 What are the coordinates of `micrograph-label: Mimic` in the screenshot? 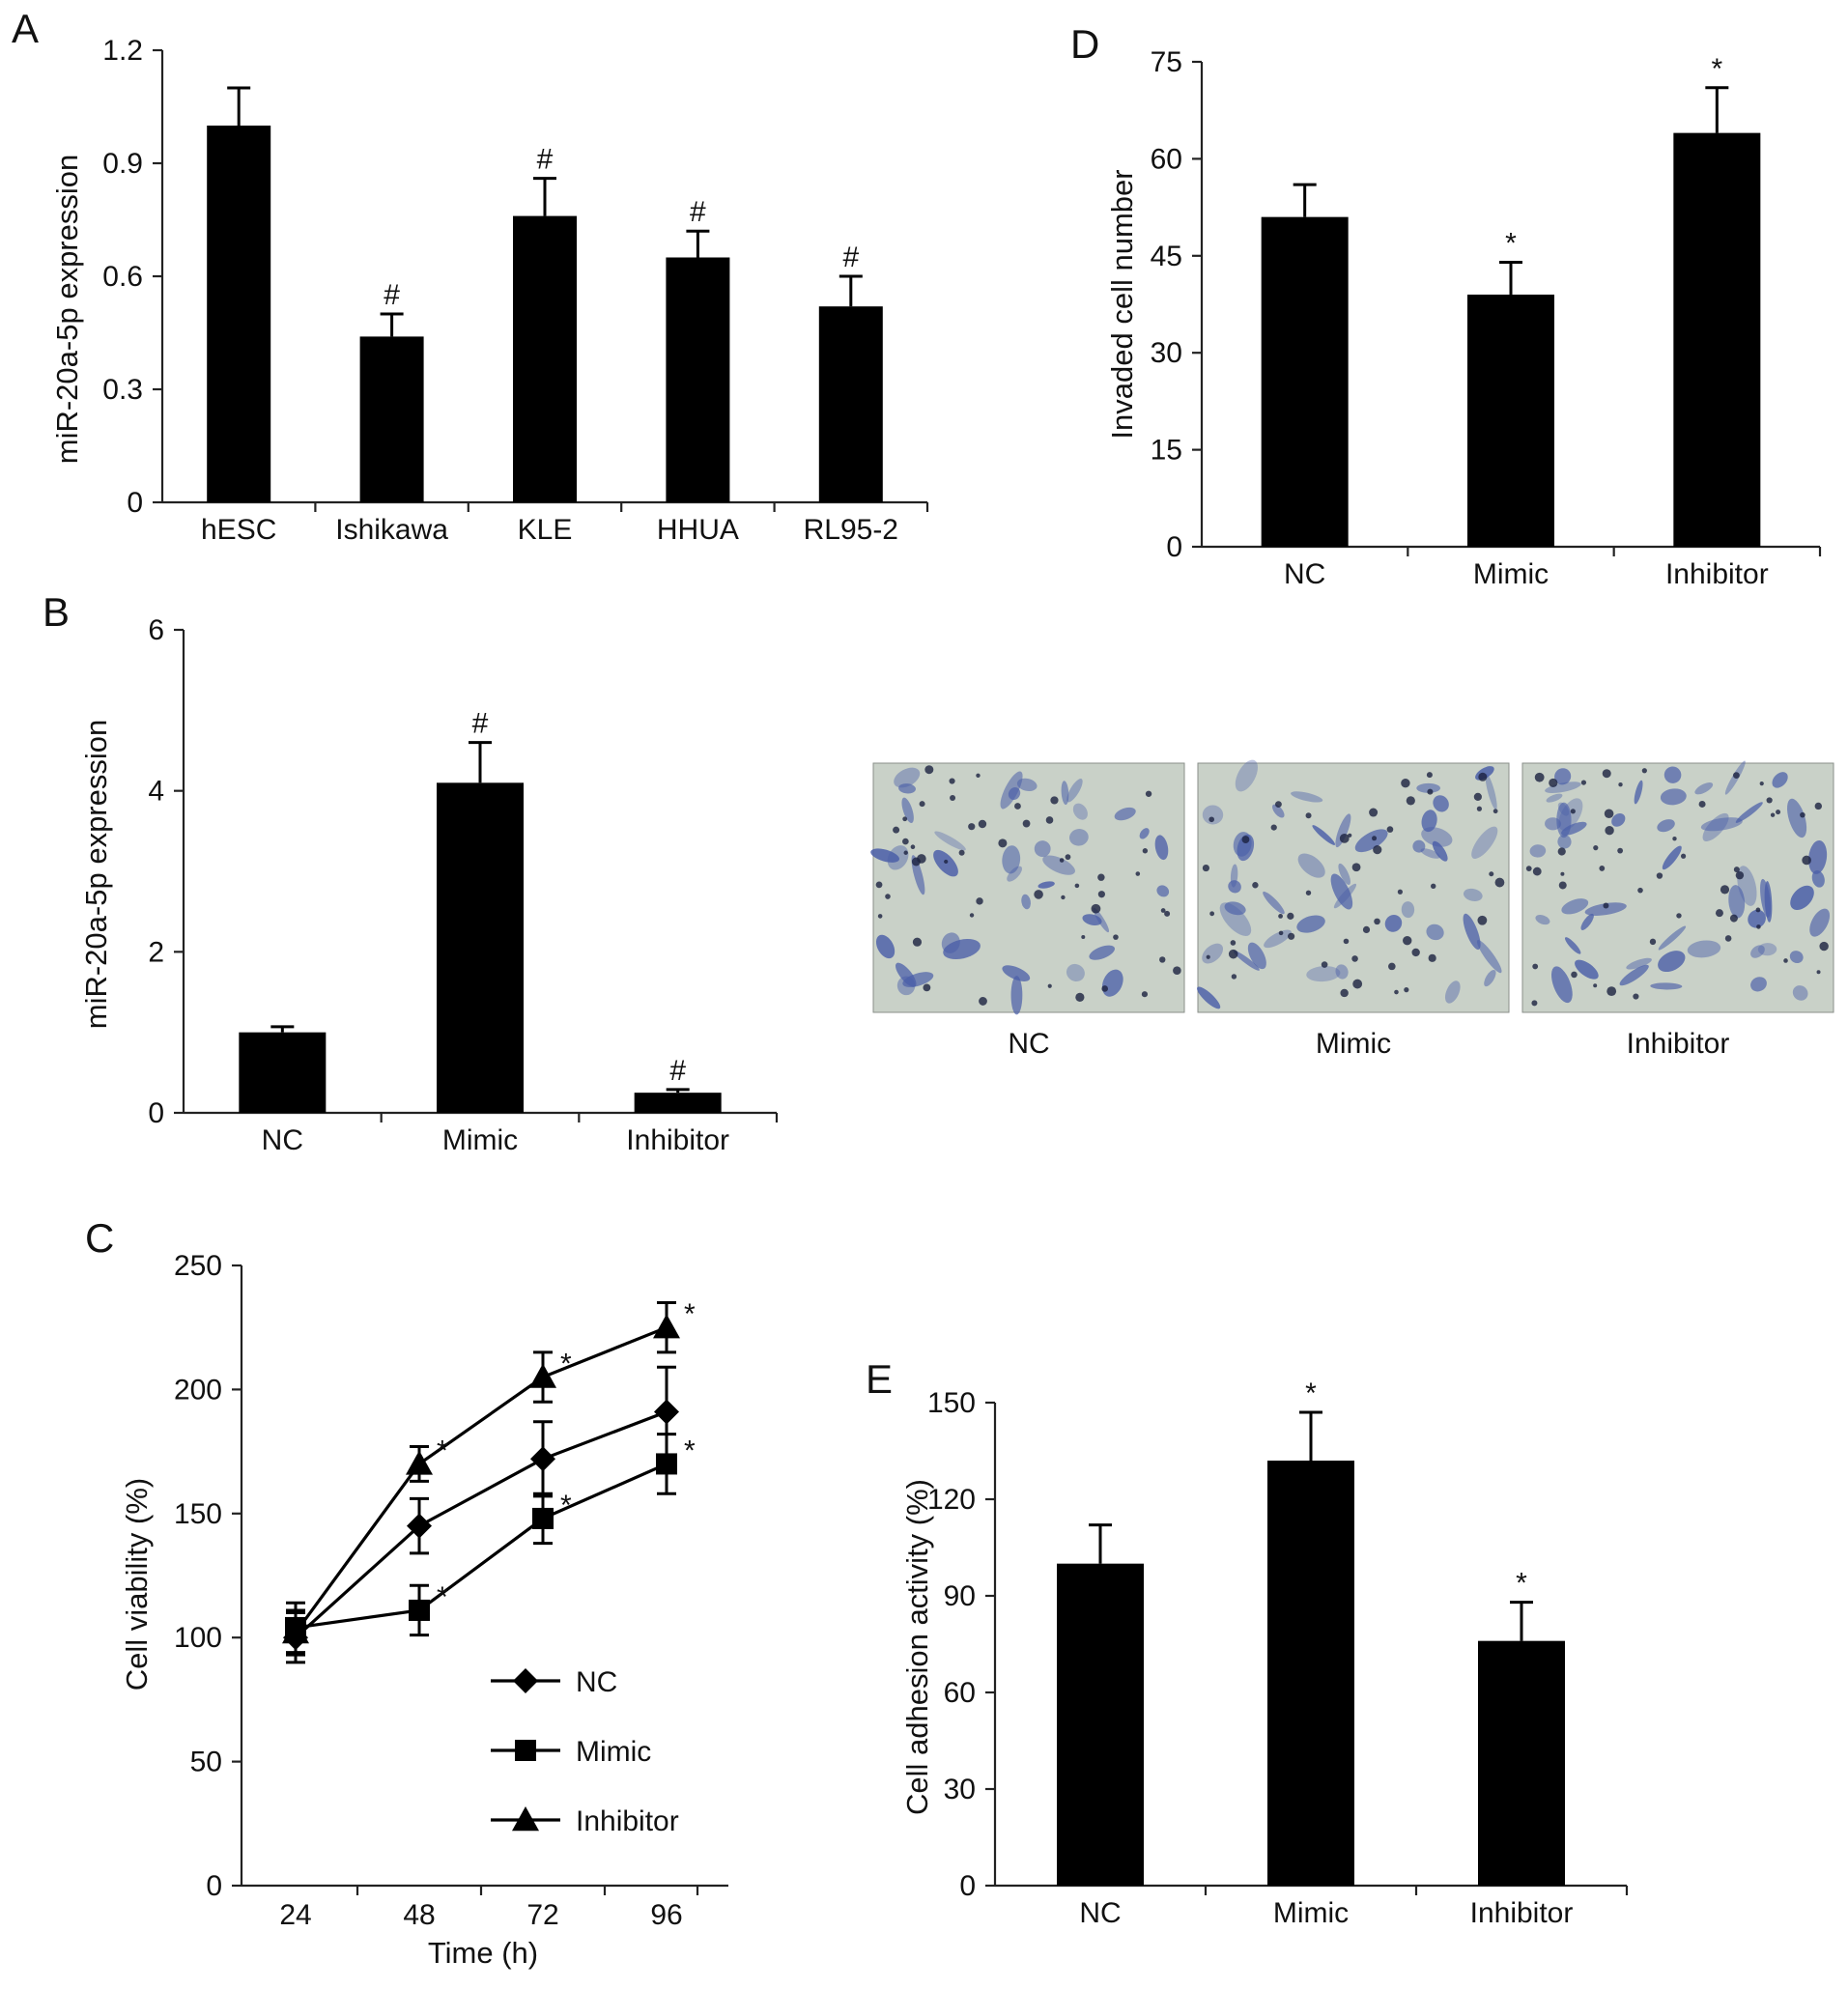 It's located at (1353, 1044).